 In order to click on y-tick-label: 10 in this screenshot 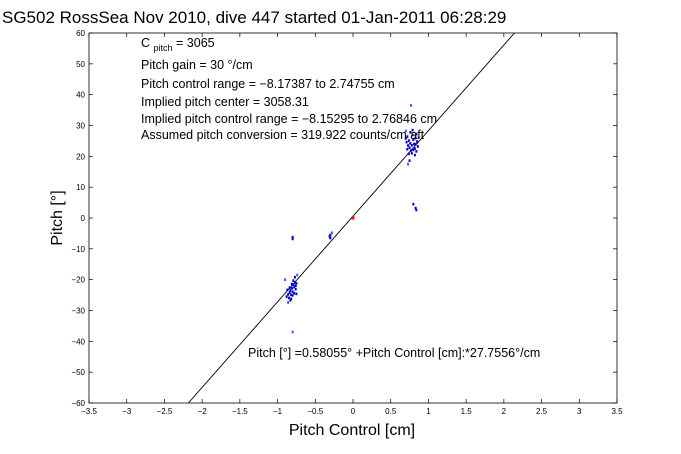, I will do `click(80, 187)`.